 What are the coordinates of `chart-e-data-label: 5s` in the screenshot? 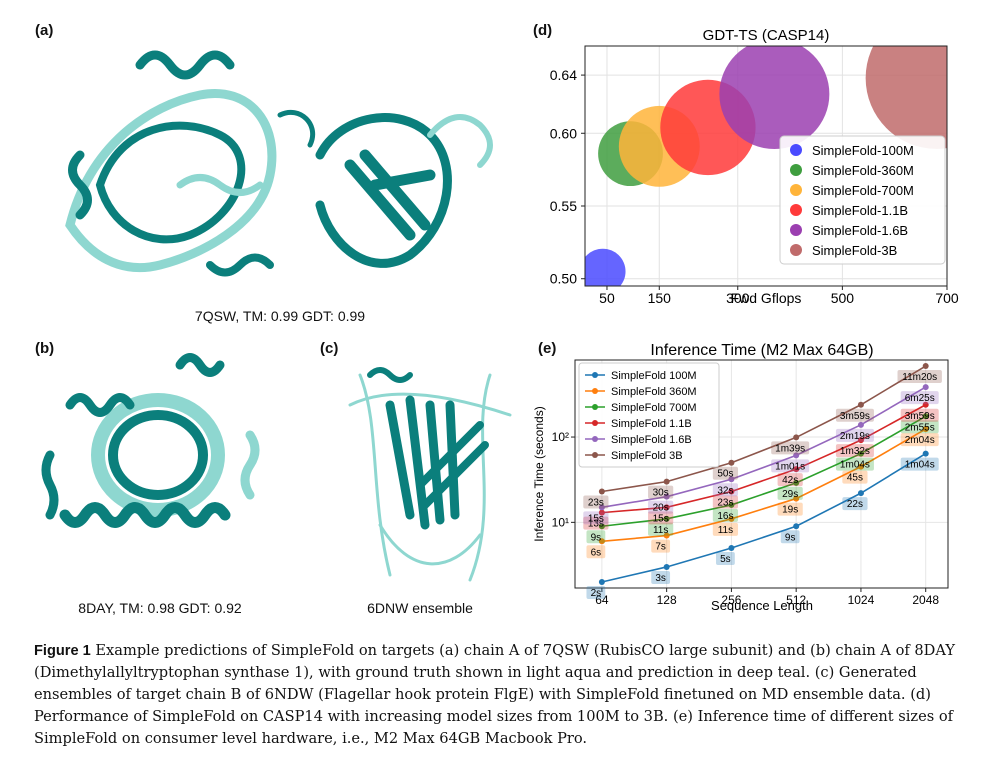 It's located at (725, 559).